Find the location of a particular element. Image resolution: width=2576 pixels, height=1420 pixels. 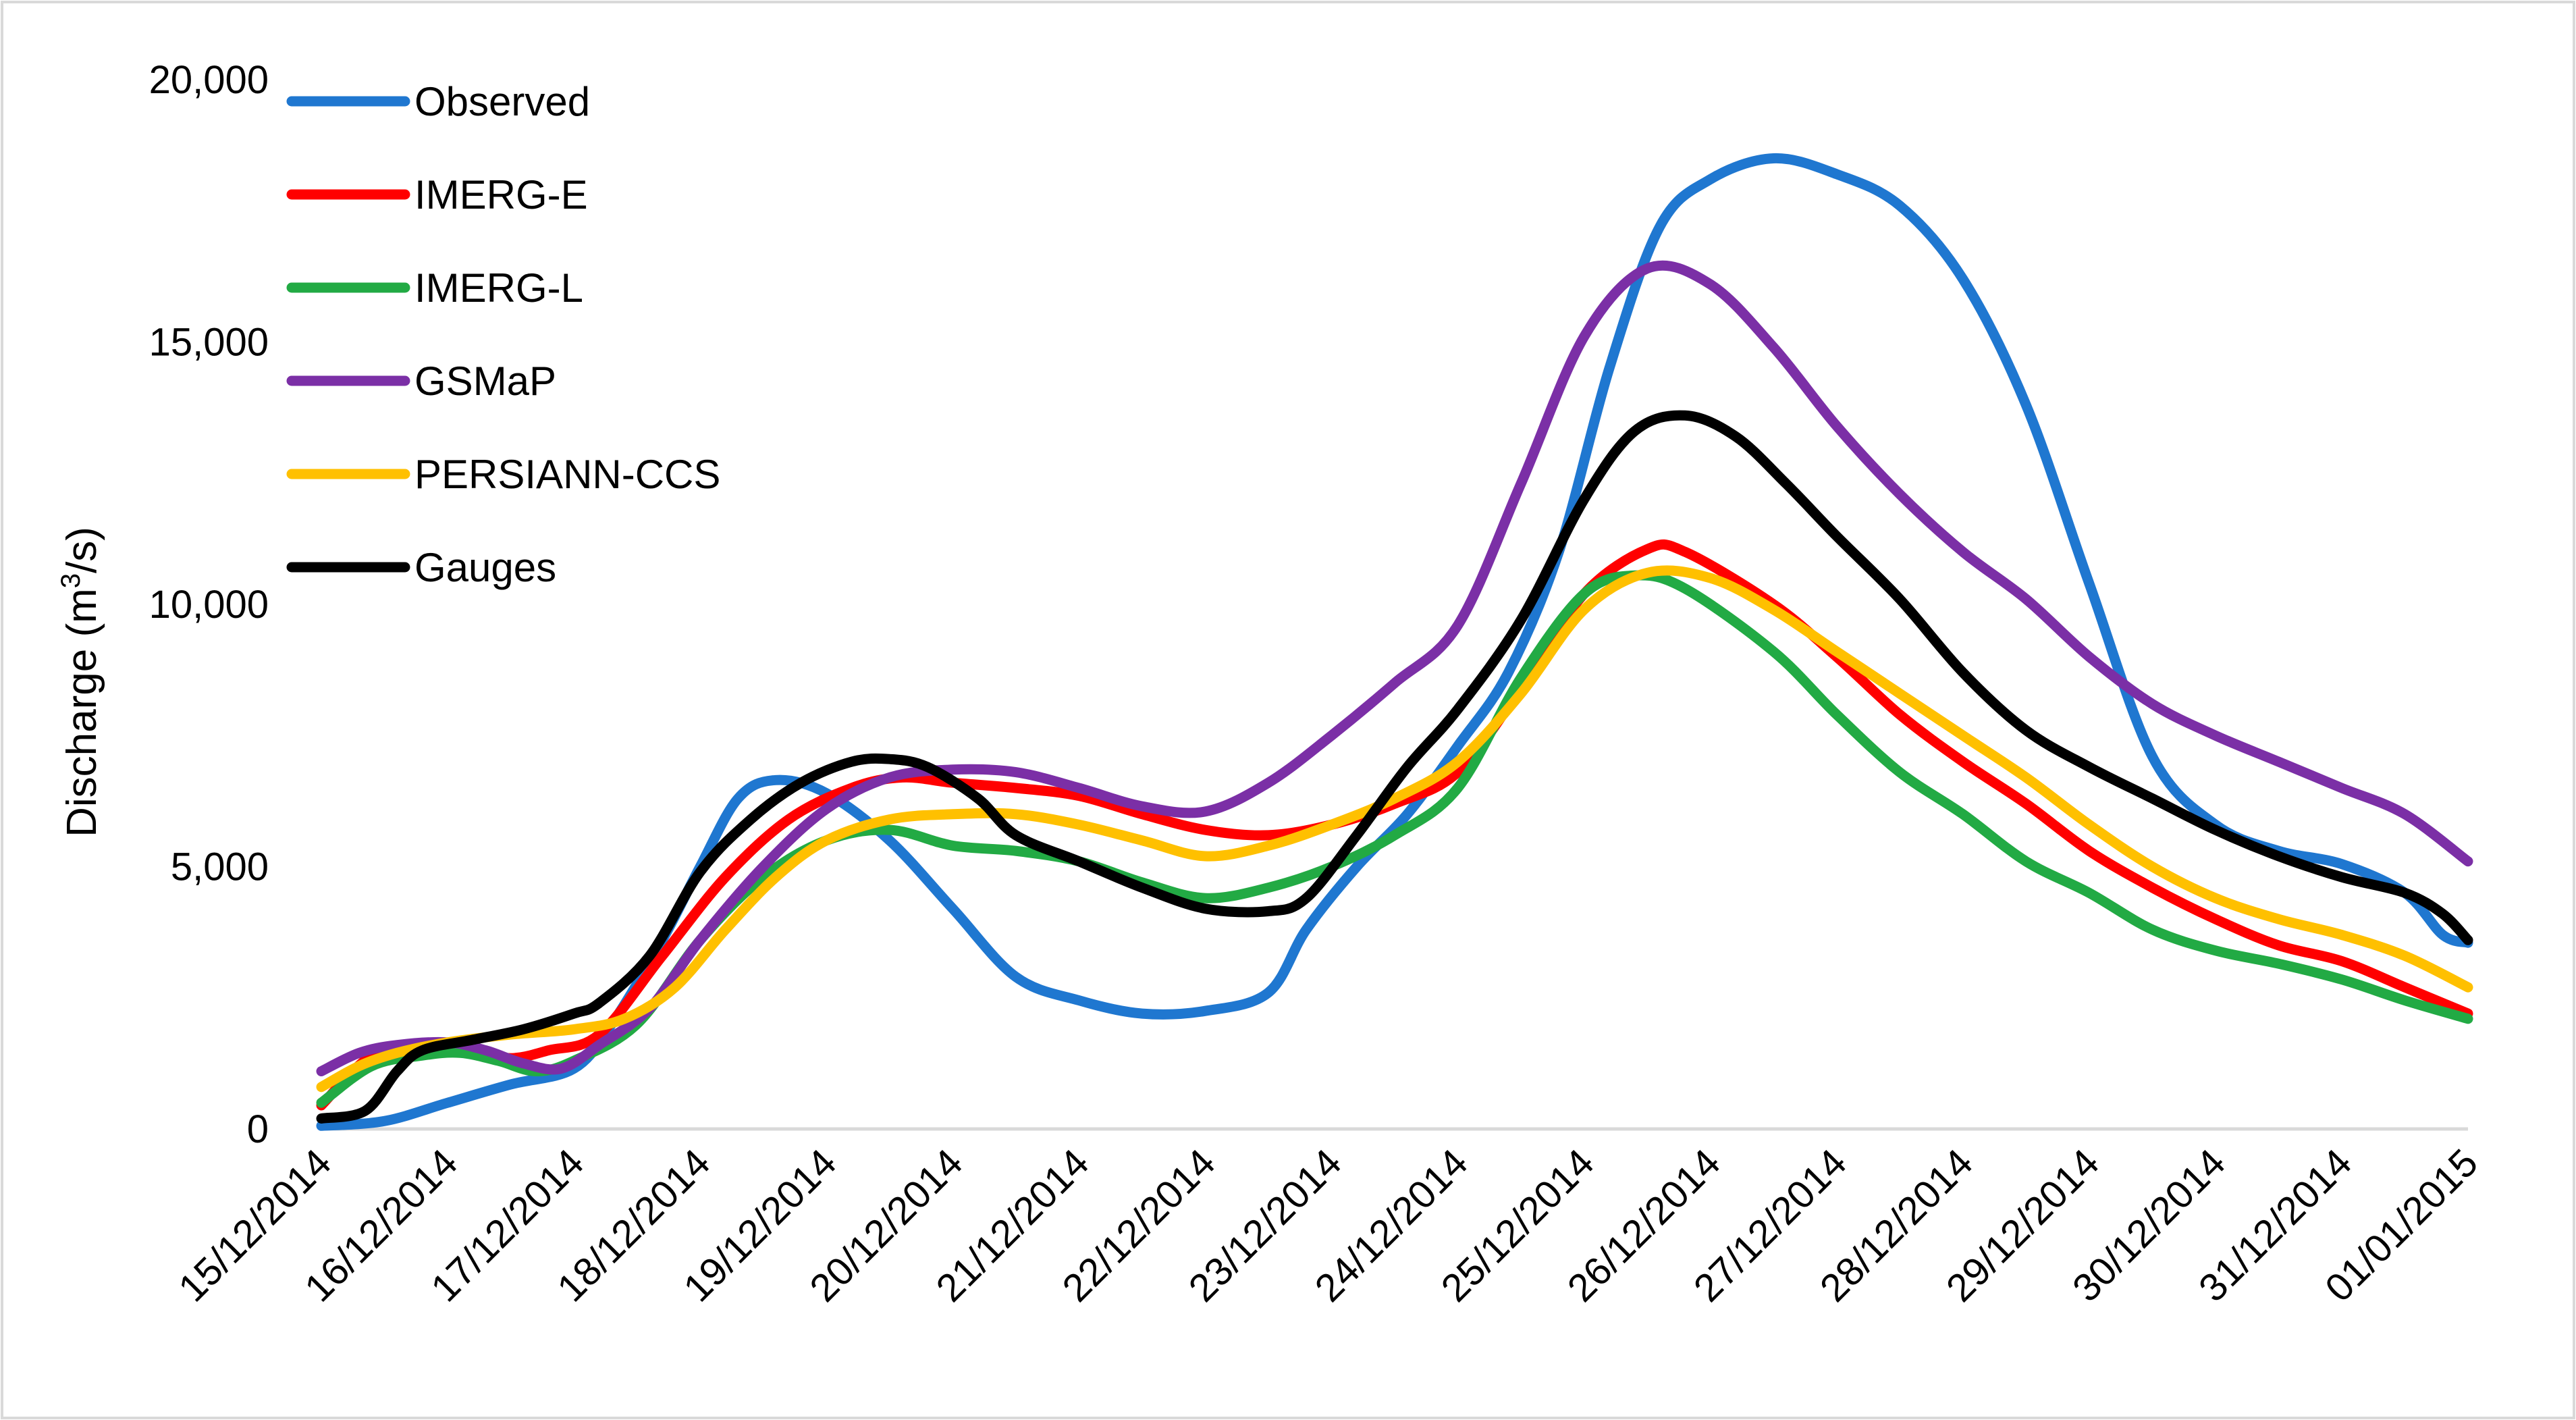

y-axis-title: Discharge (m3/s) is located at coordinates (80, 682).